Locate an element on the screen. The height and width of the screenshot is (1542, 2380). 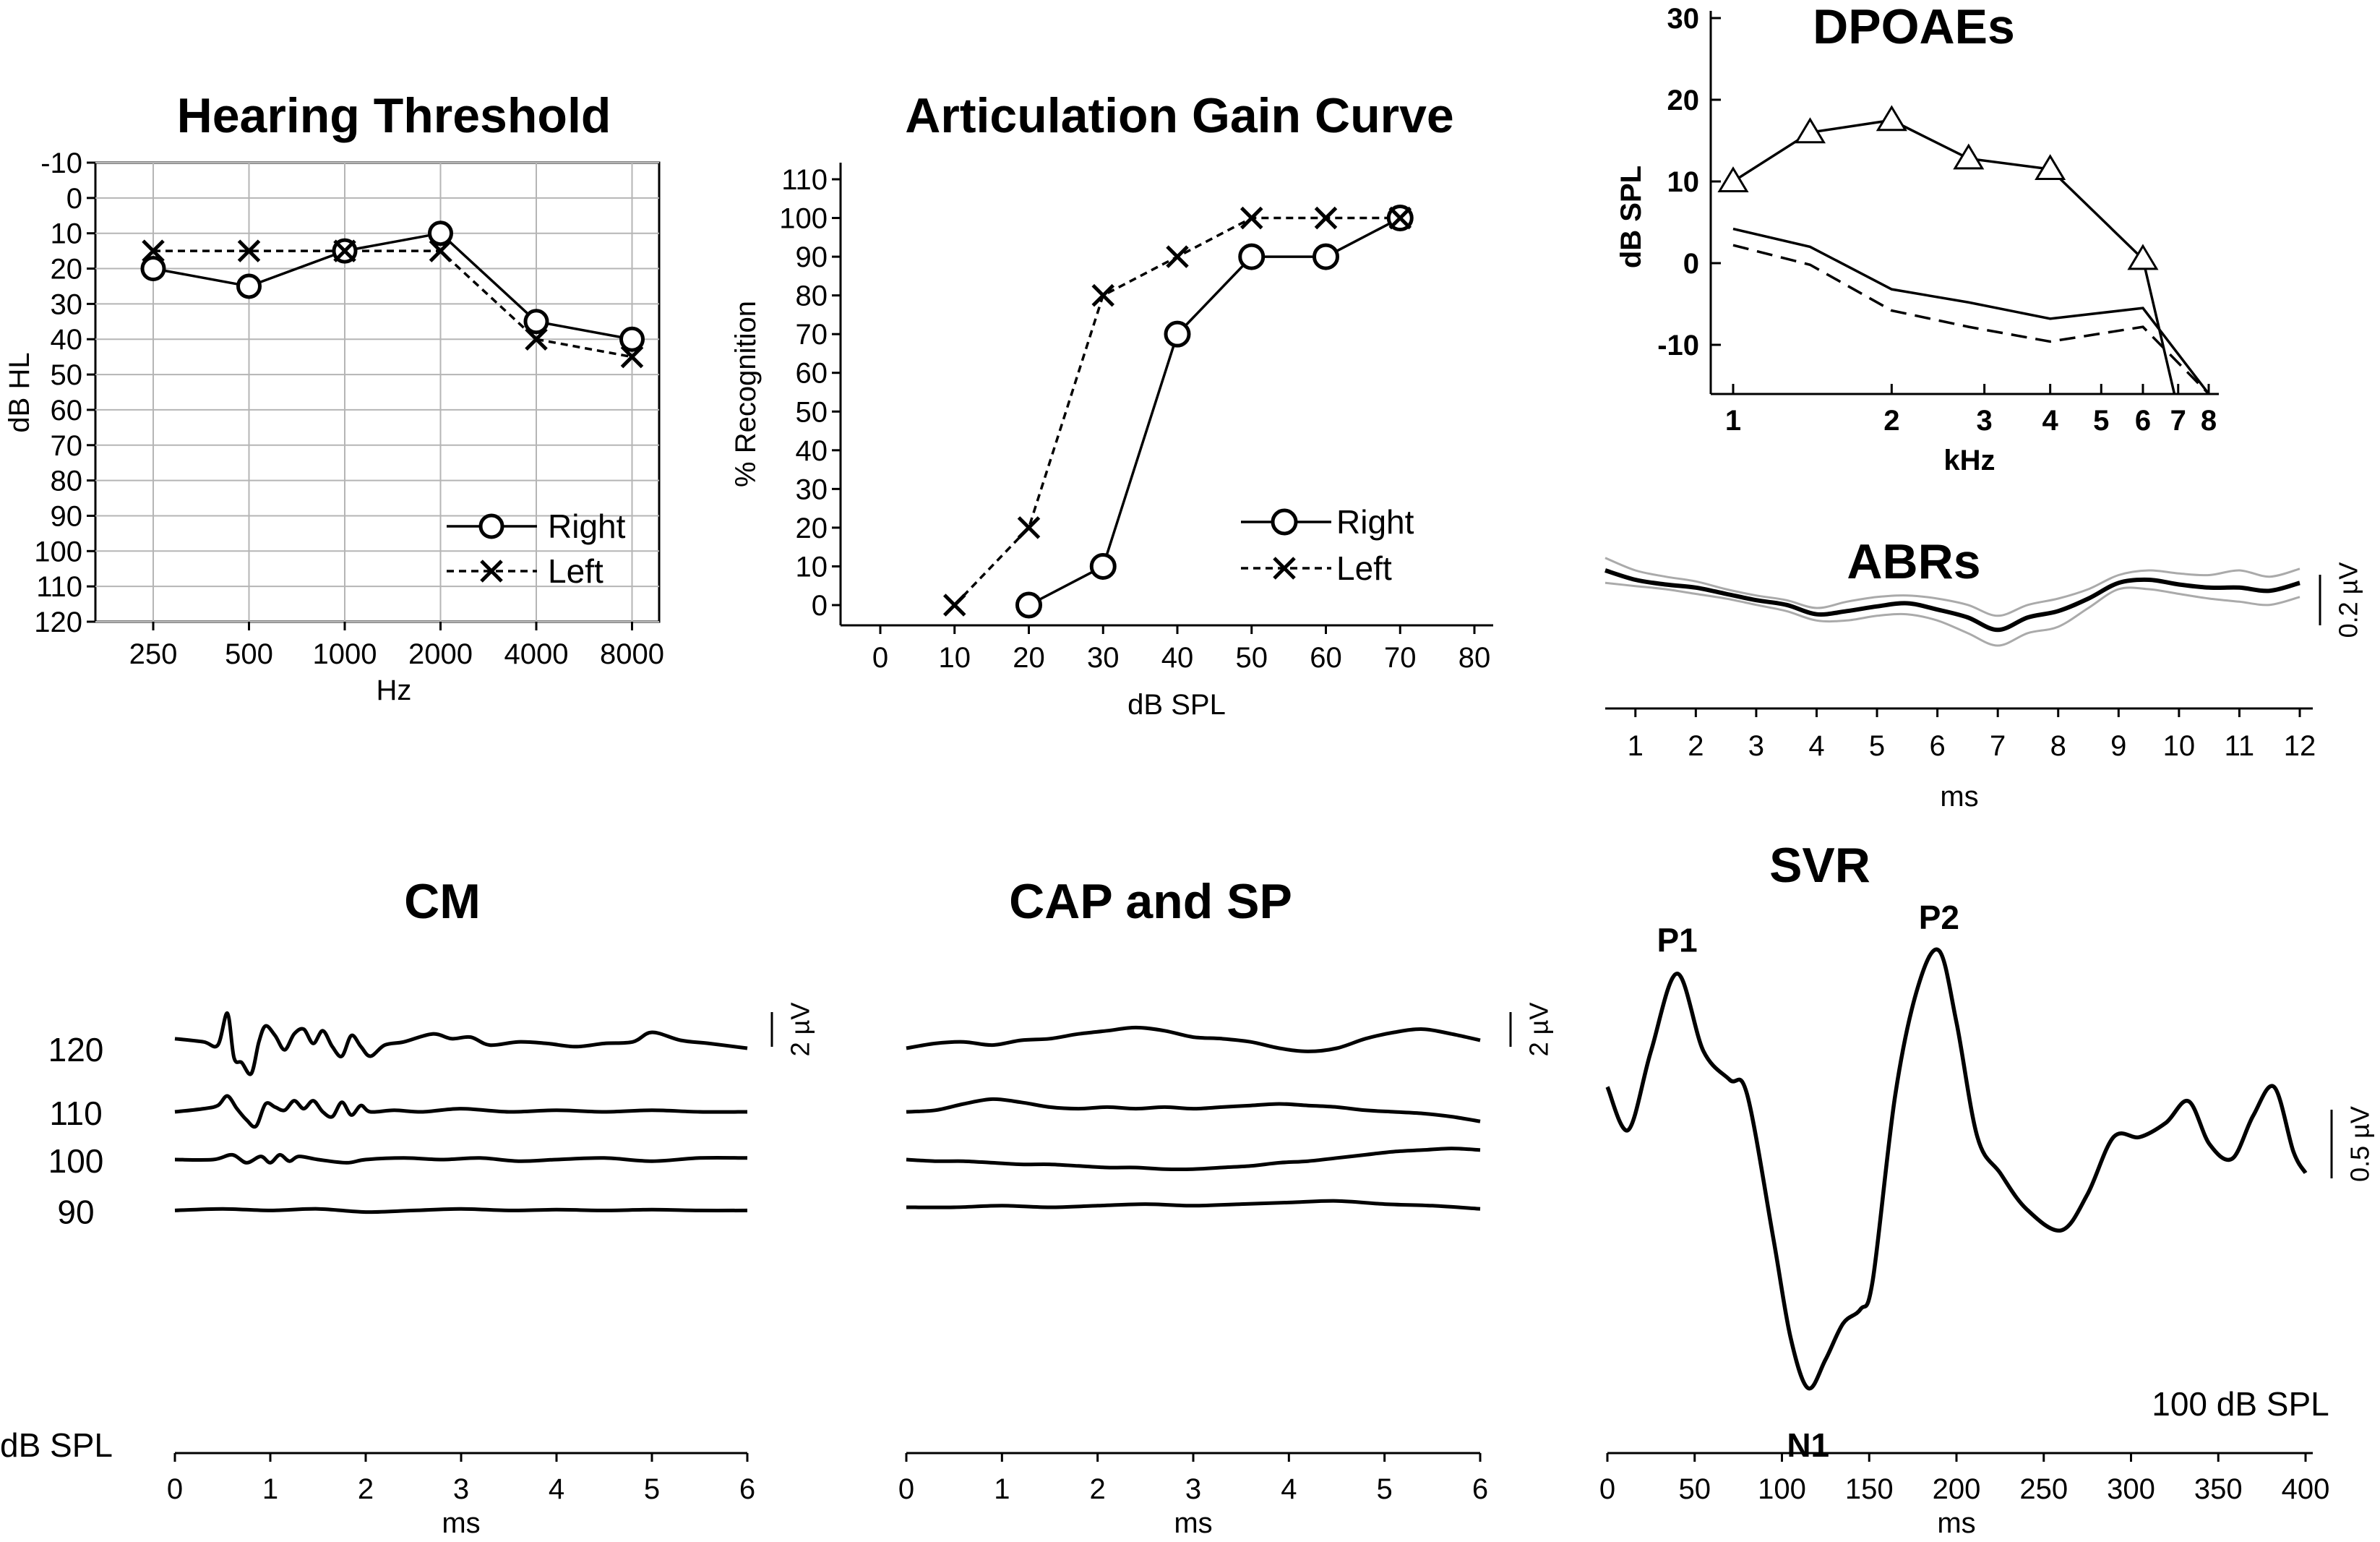
cm-xtick-label: 6 is located at coordinates (747, 1489).